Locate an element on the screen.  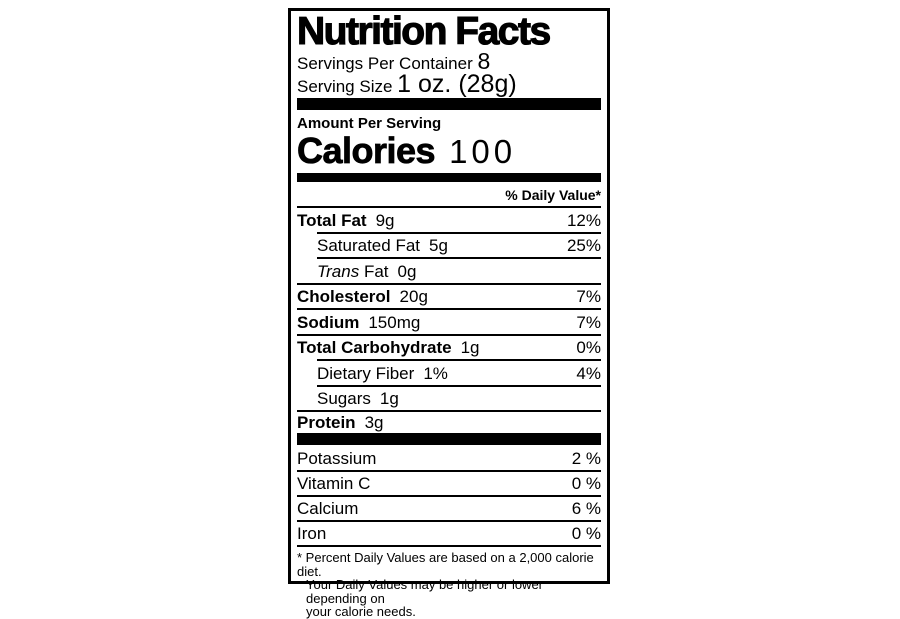
nutrient-row-total-carbohydrate: Total Carbohydrate 1g 0% is located at coordinates (449, 349).